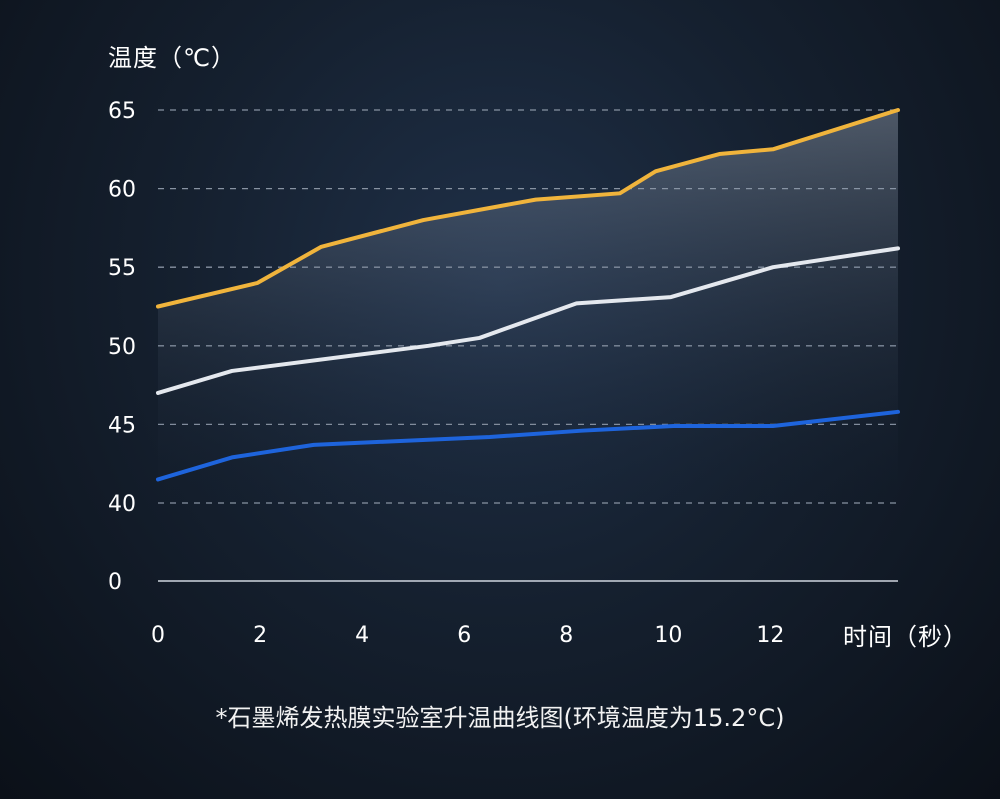 This screenshot has height=799, width=1000. What do you see at coordinates (905, 637) in the screenshot?
I see `x-axis-title: 时间（秒）` at bounding box center [905, 637].